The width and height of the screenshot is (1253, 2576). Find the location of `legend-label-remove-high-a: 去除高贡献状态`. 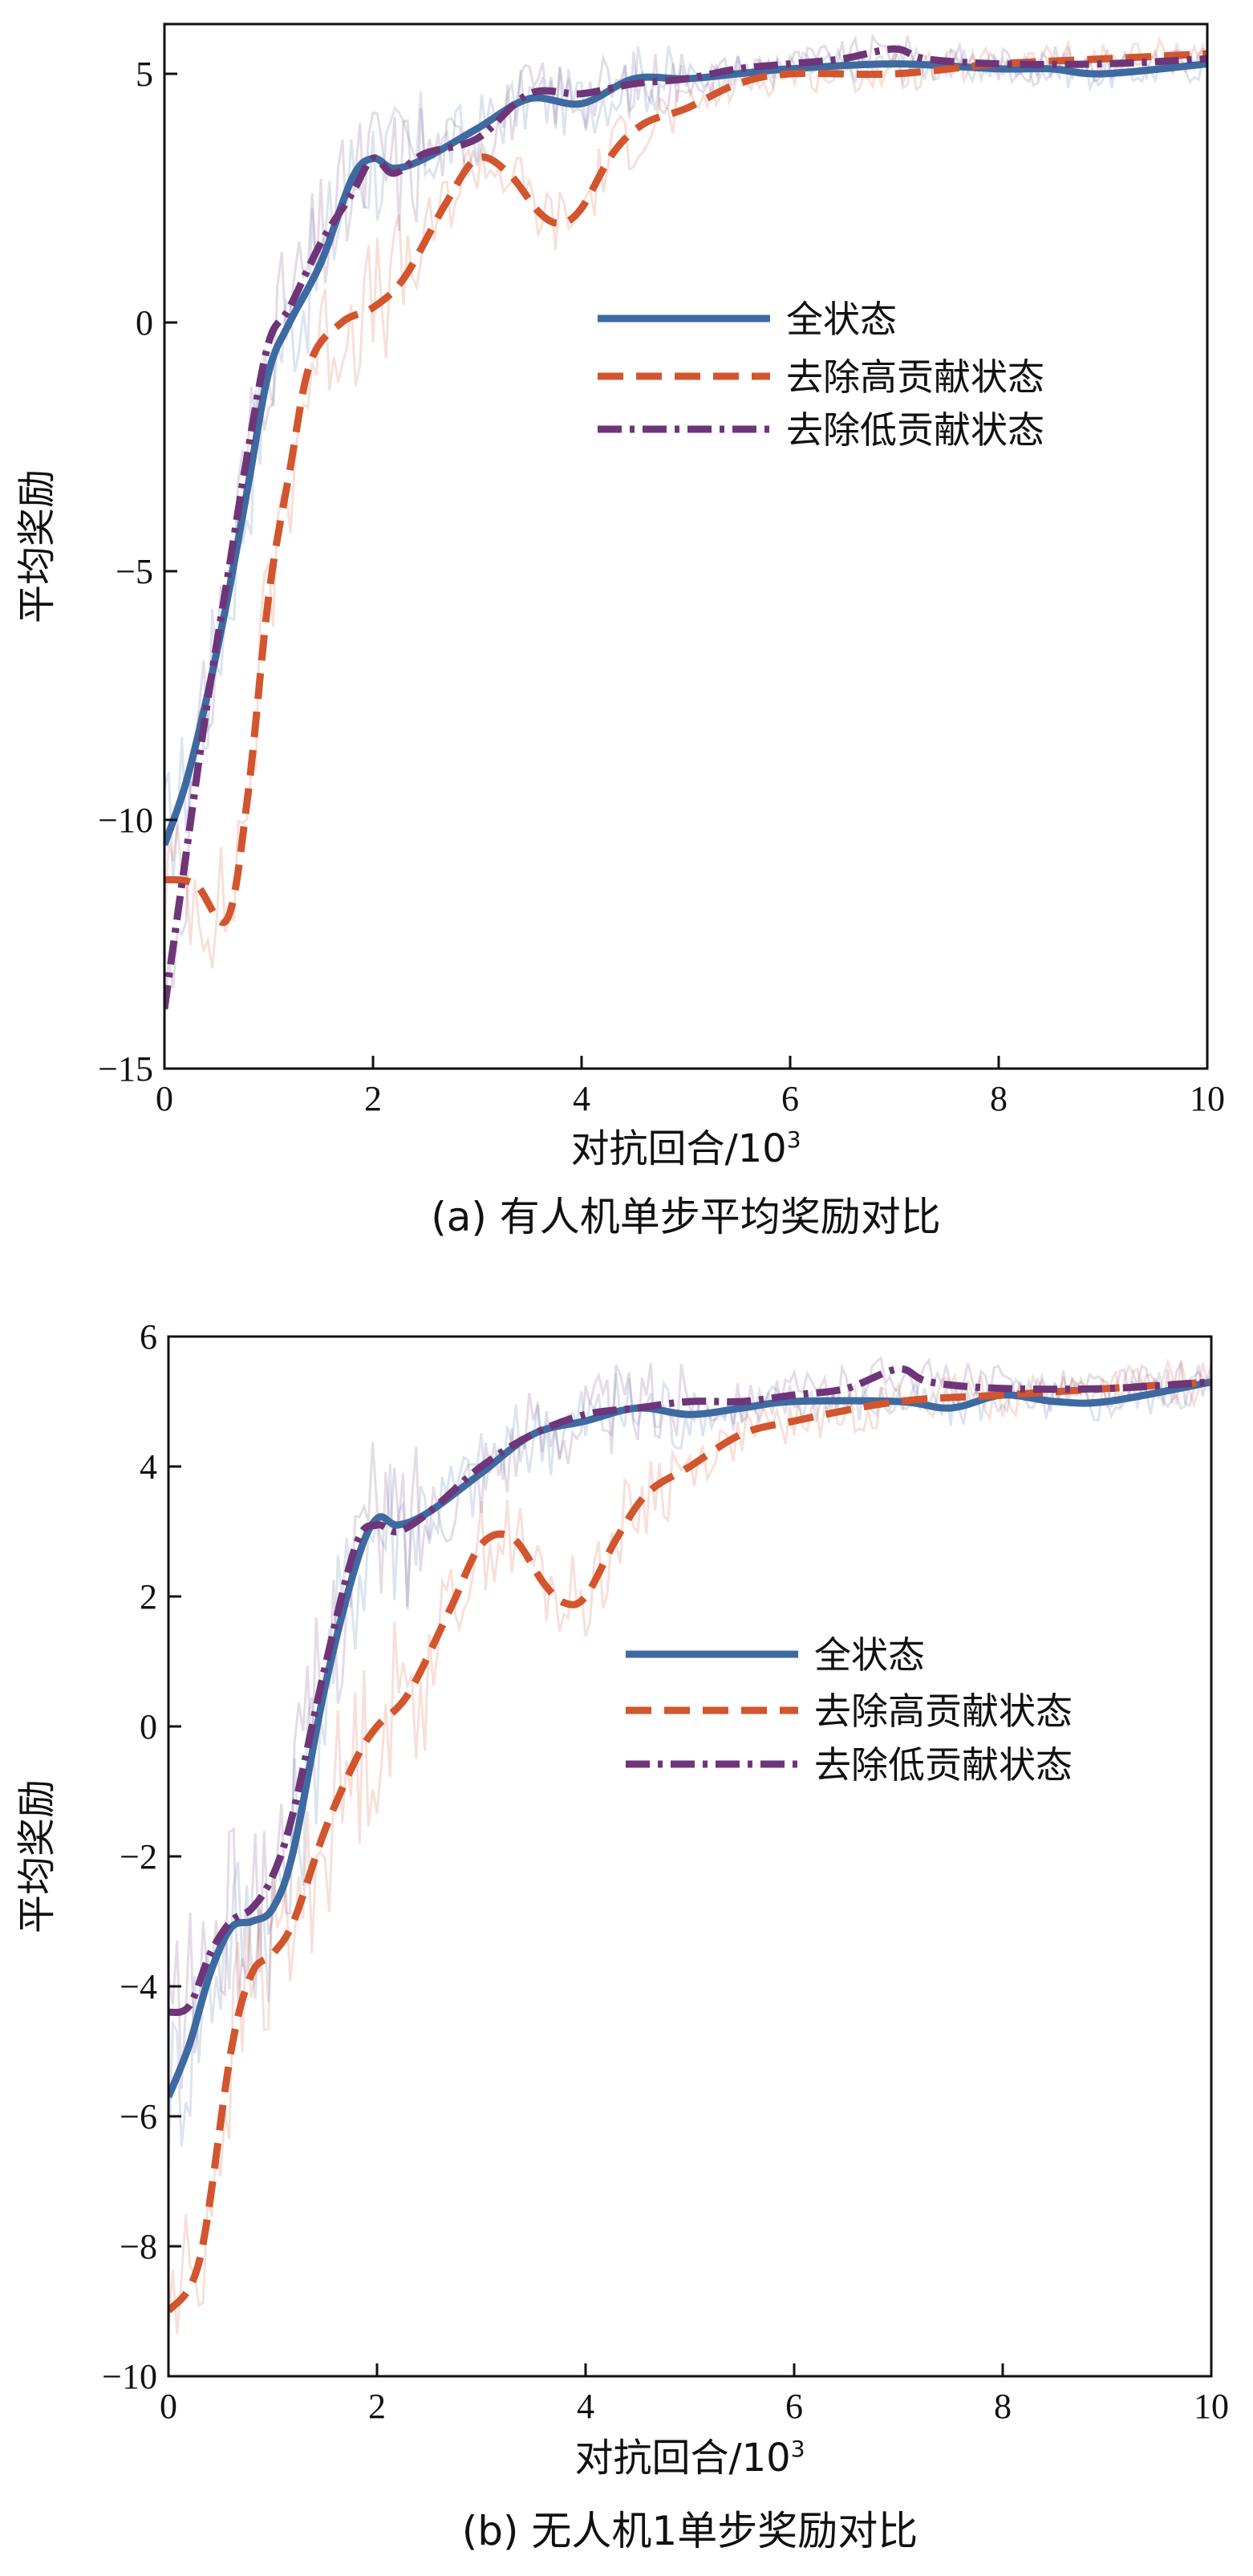

legend-label-remove-high-a: 去除高贡献状态 is located at coordinates (915, 377).